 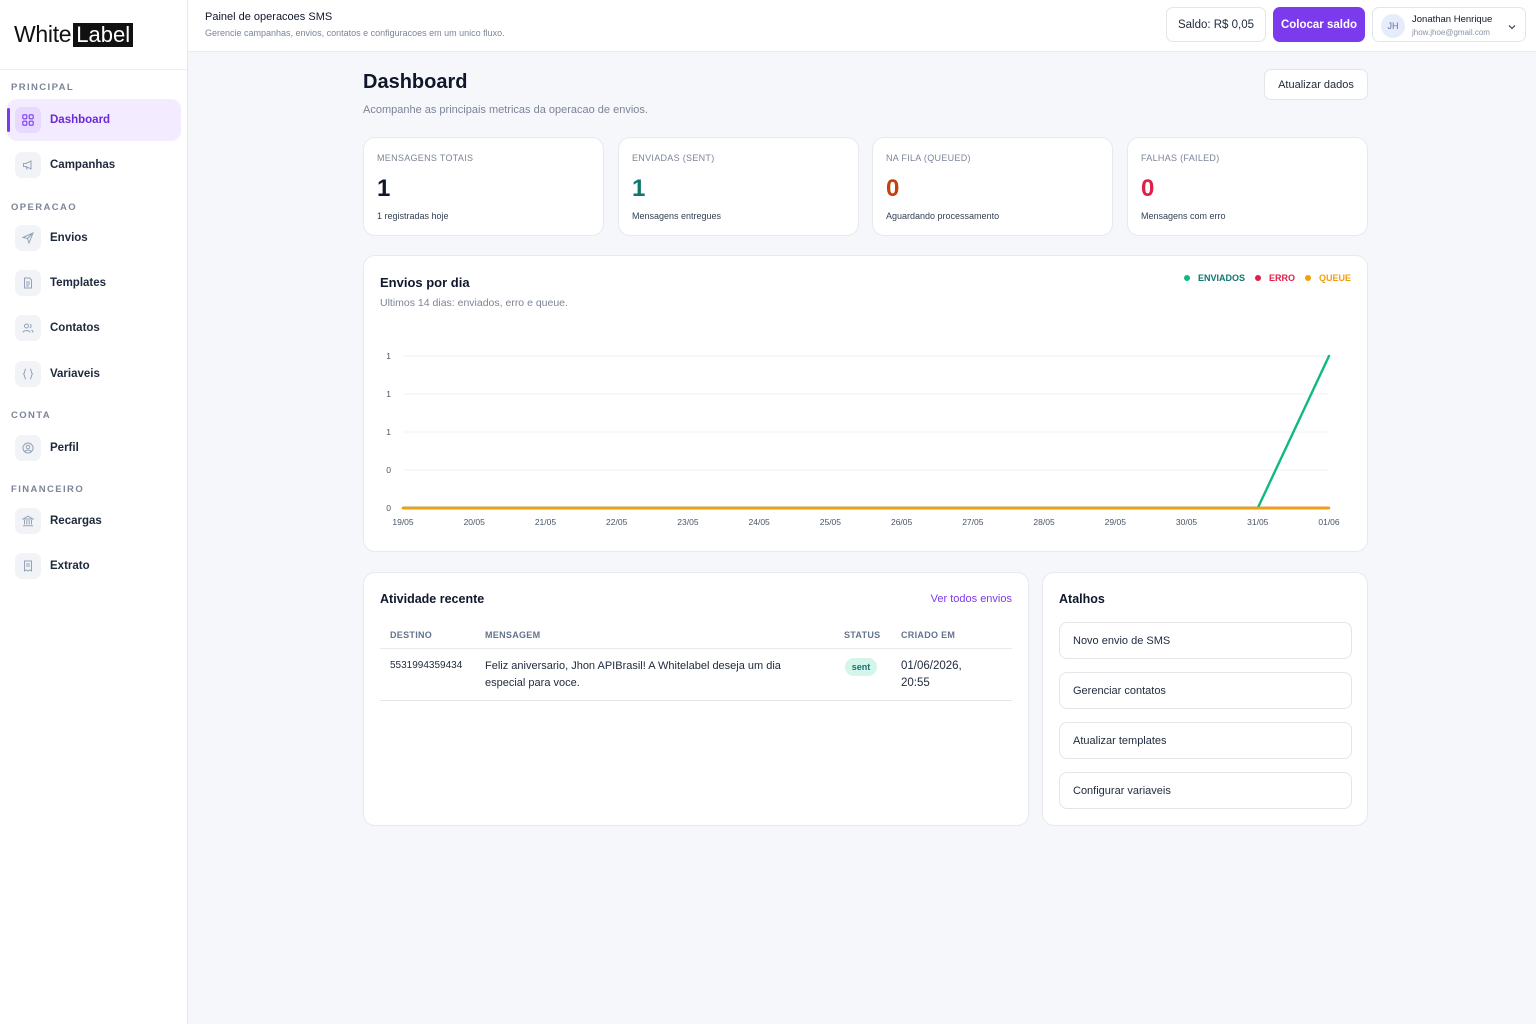 I want to click on users-icon, so click(x=28, y=328).